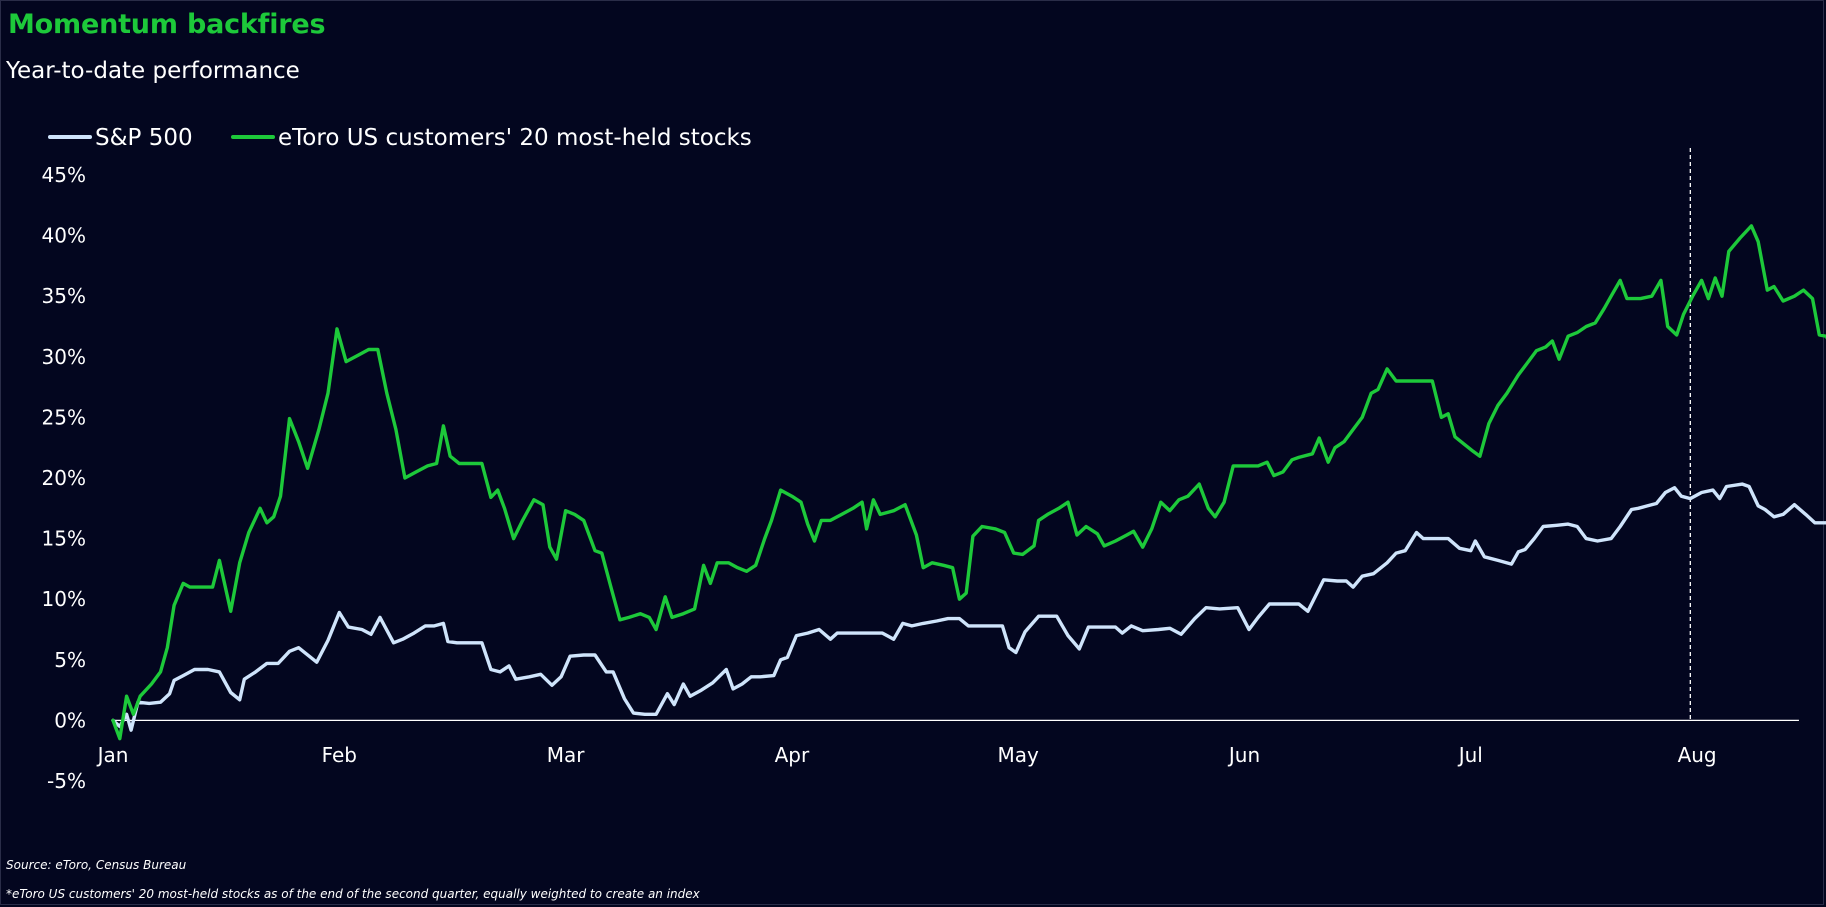  I want to click on x-tick-label: Jan, so click(112, 755).